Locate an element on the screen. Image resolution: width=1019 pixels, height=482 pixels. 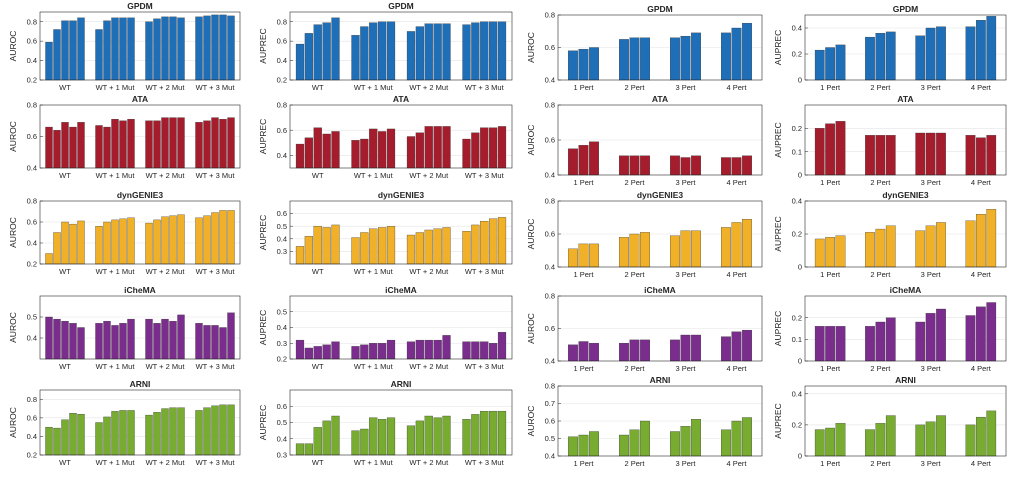
axes-frame is located at coordinates (905, 328).